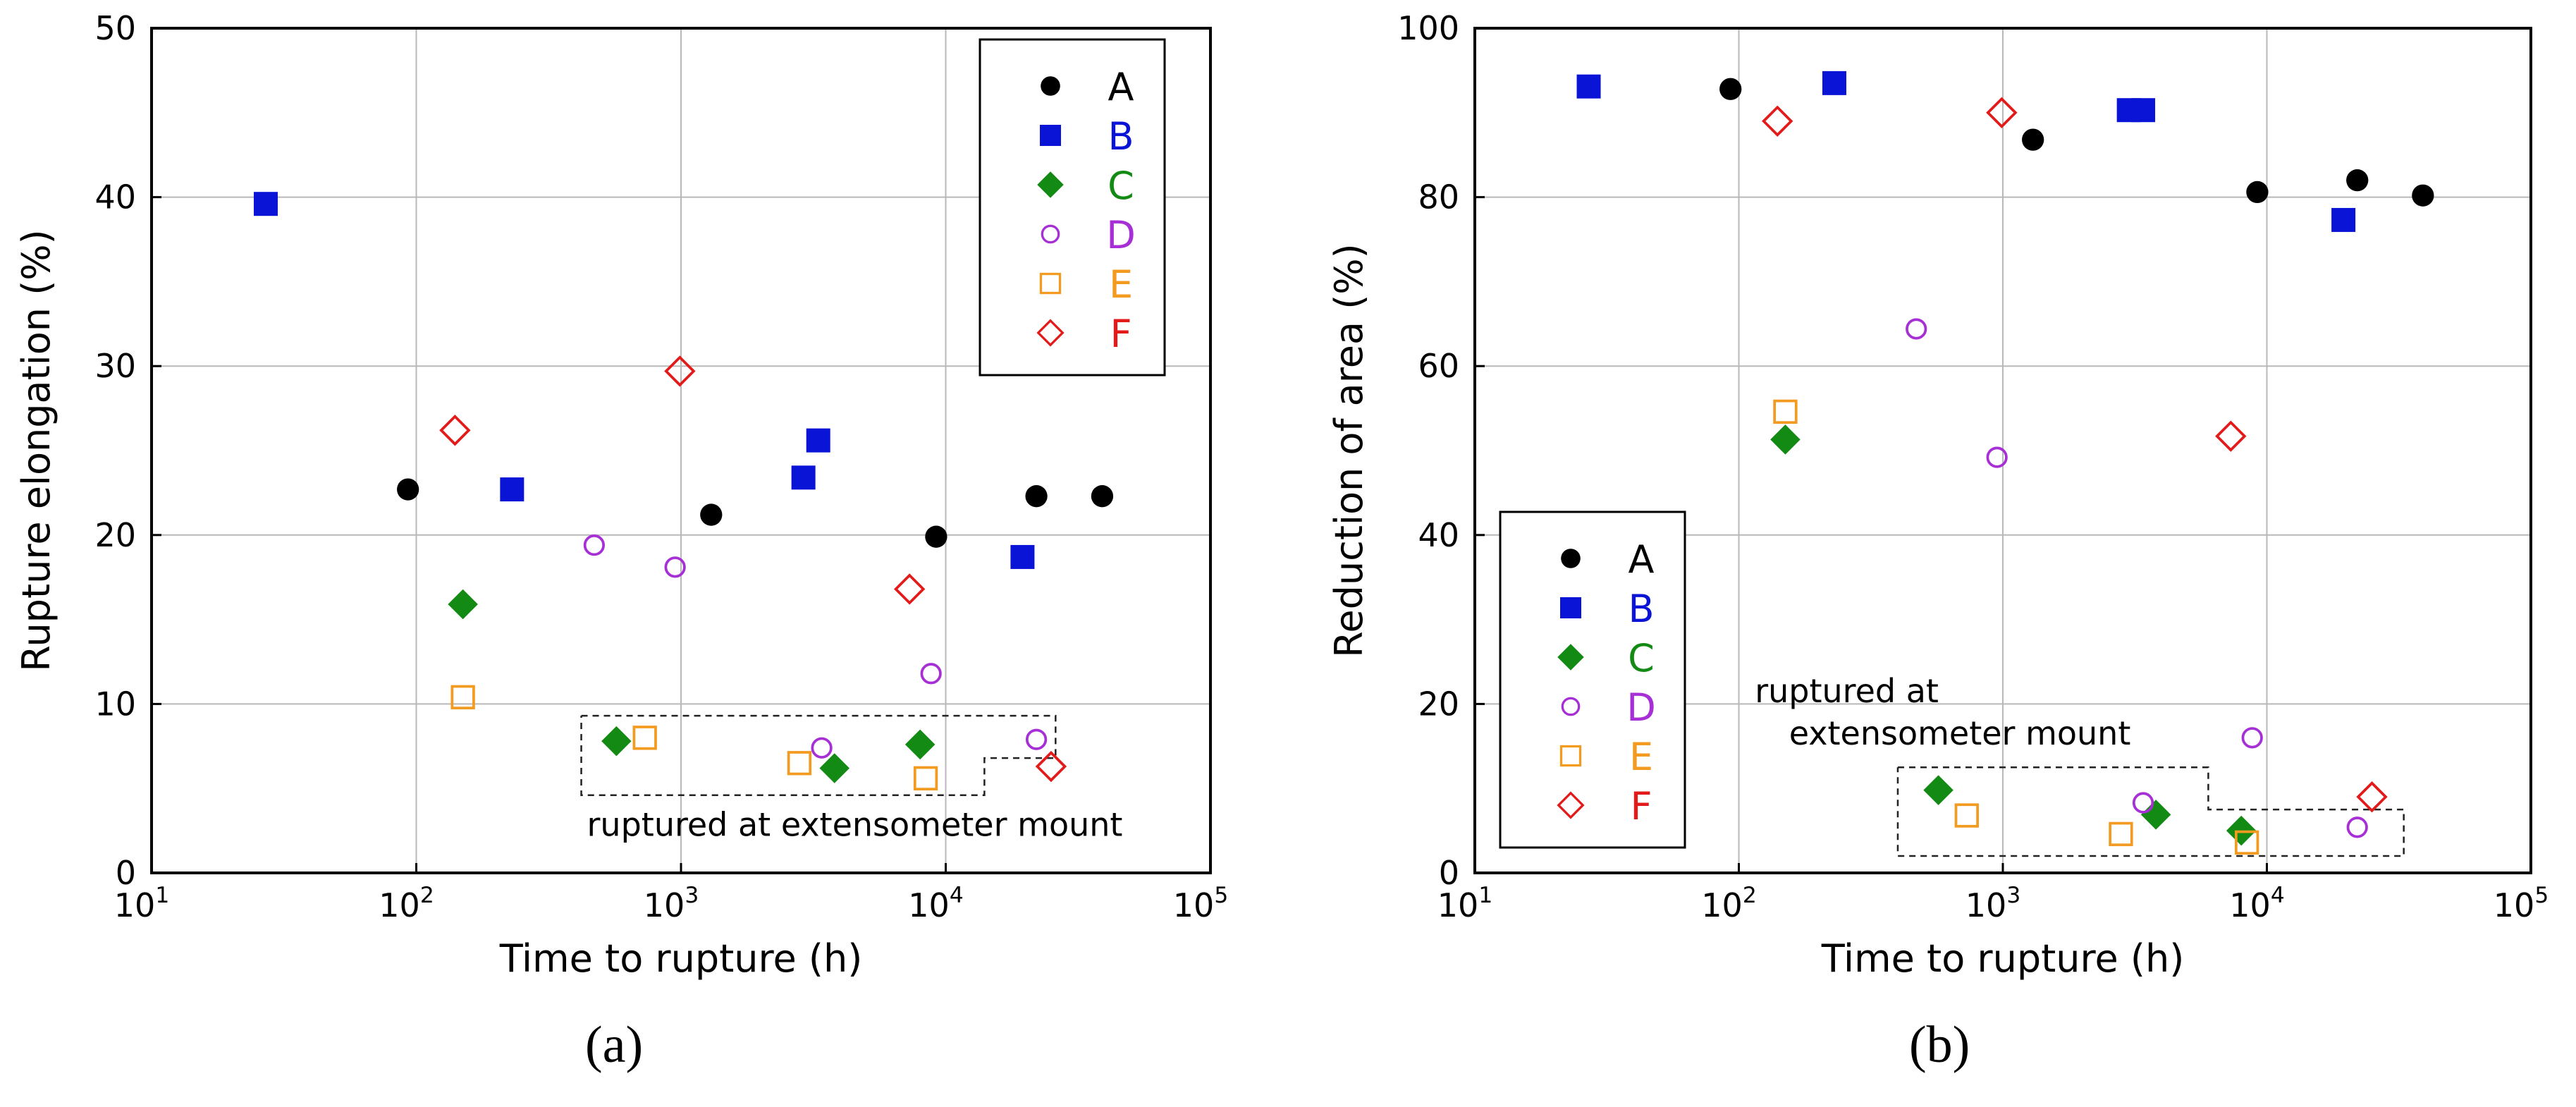  I want to click on legend-box, so click(1072, 207).